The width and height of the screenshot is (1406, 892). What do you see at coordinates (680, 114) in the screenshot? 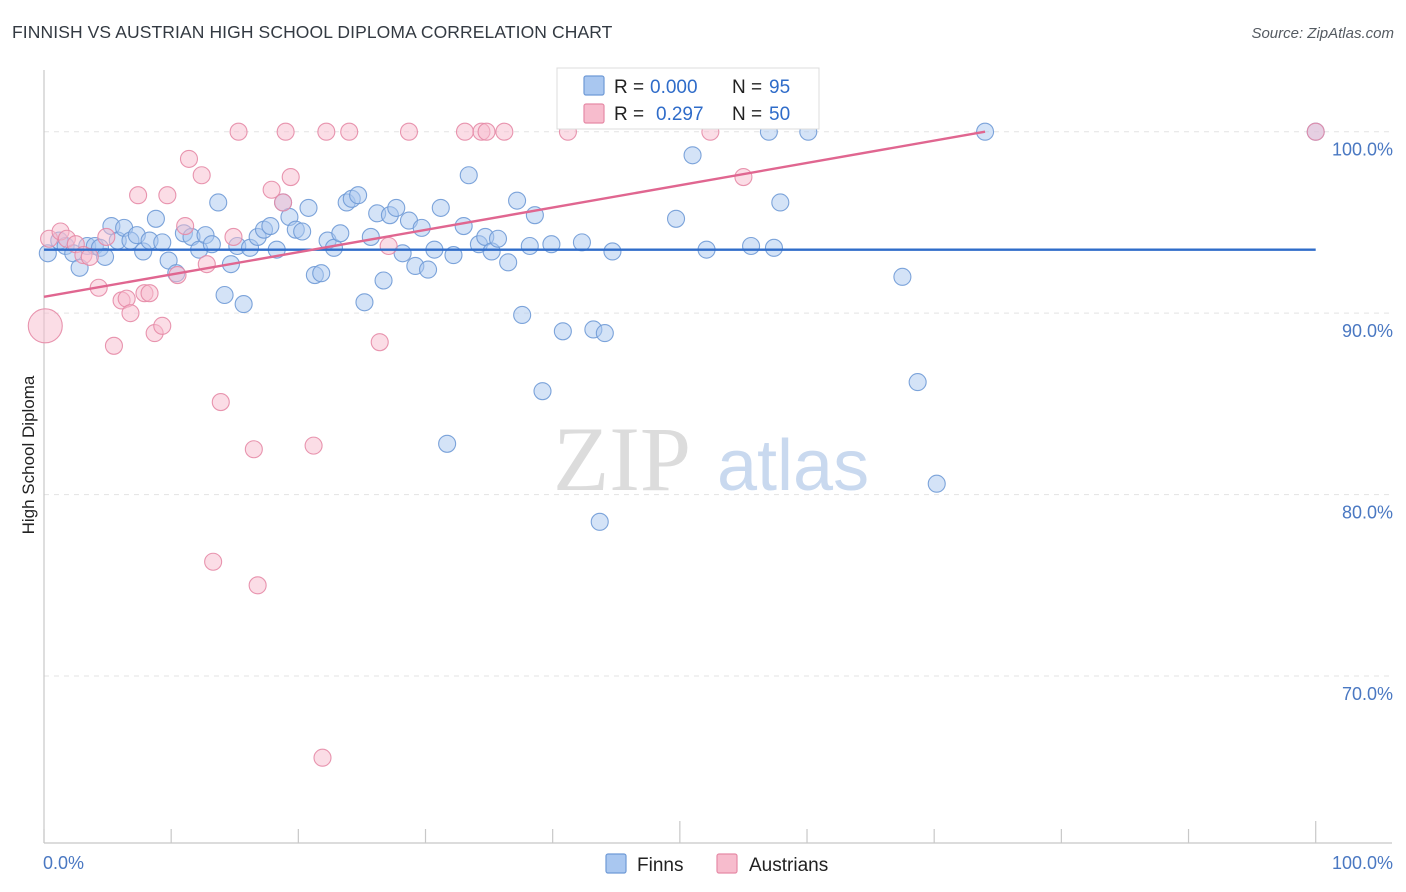
I see `austrians-r-value: 0.297` at bounding box center [680, 114].